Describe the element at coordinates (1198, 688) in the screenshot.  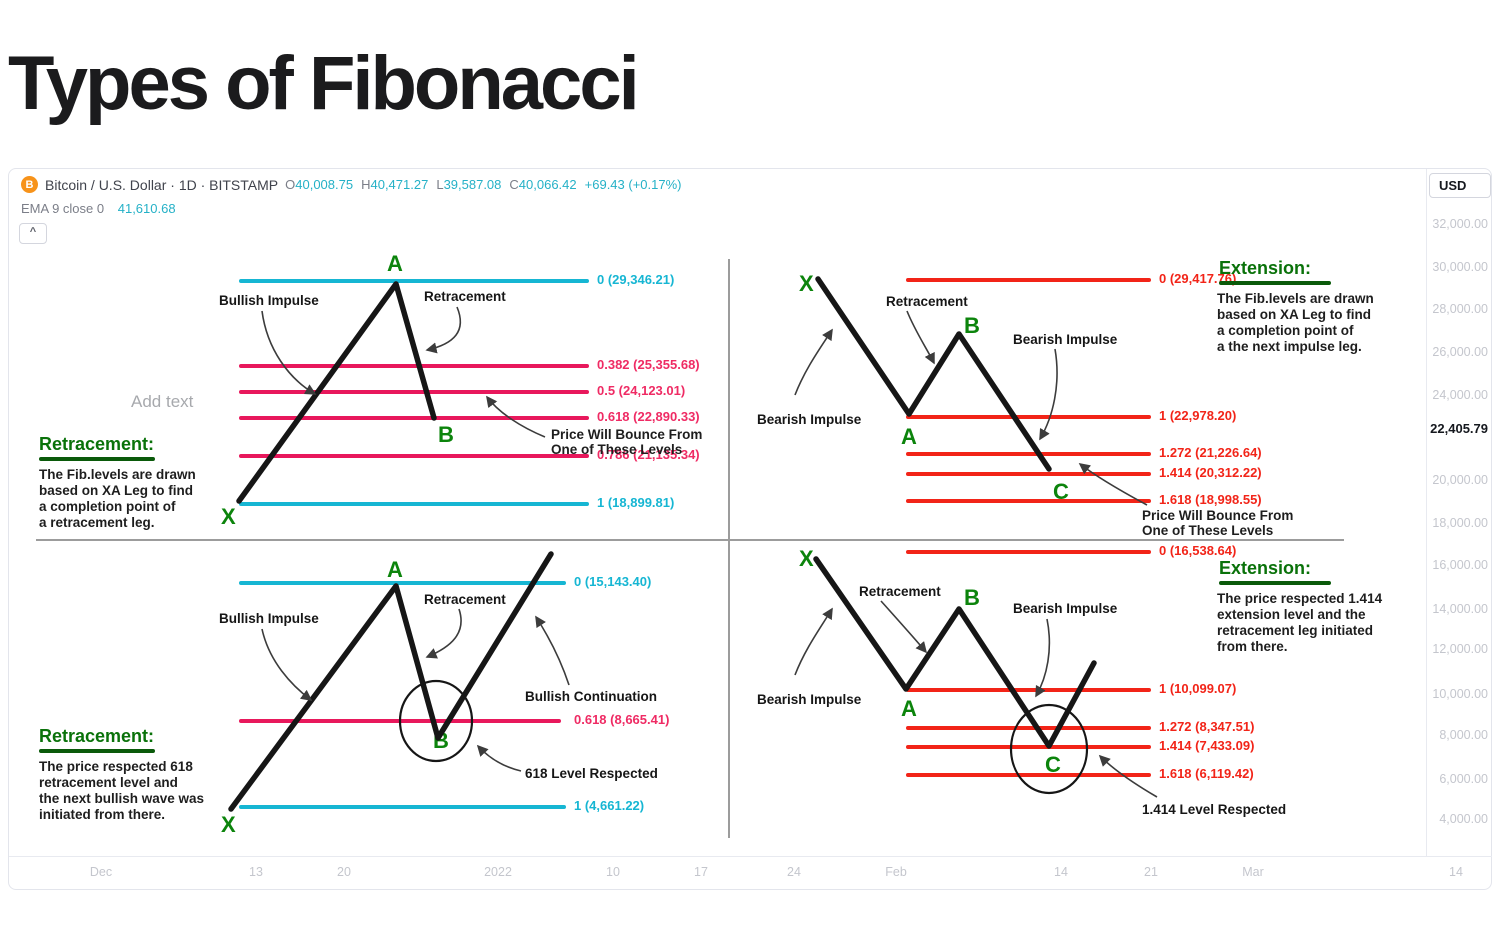
I see `fib-label-1: 1 (10,099.07)` at that location.